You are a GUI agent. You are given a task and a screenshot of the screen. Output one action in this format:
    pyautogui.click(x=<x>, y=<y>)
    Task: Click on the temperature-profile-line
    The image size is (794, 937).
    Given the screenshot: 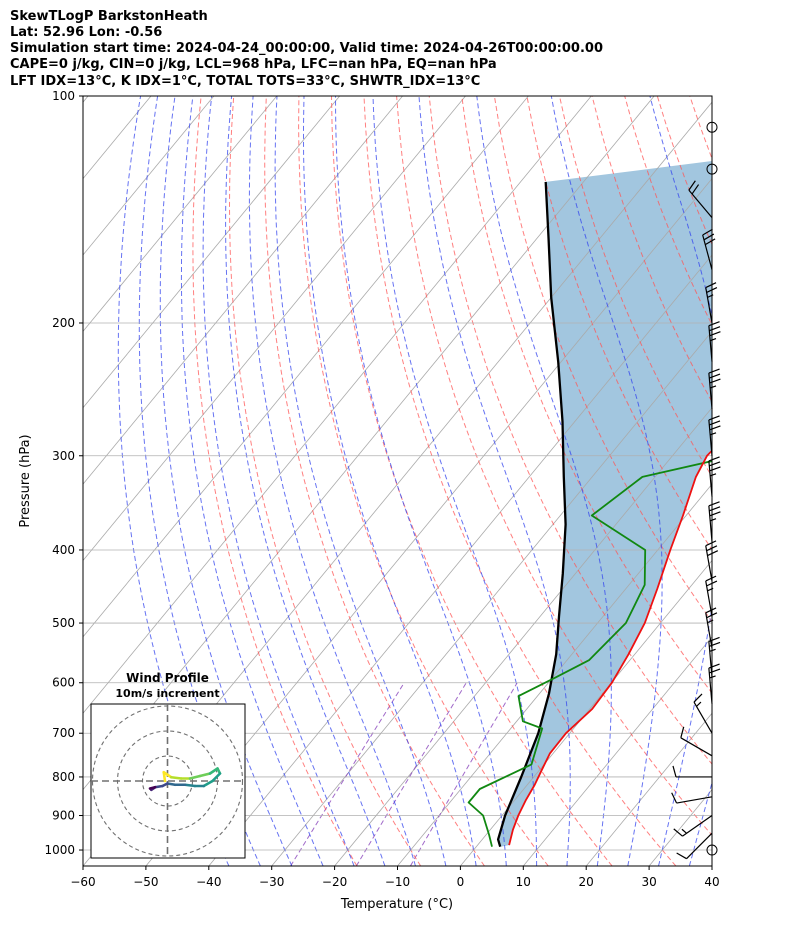 What is the action you would take?
    pyautogui.click(x=610, y=647)
    